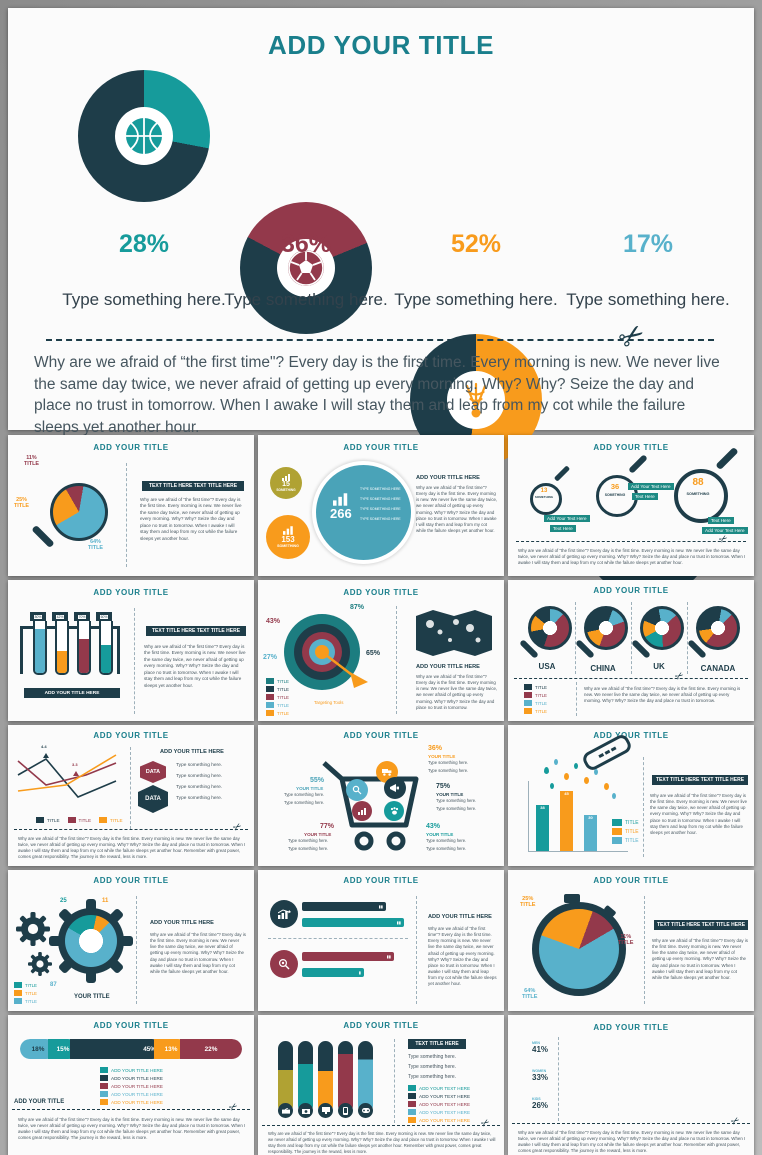  Describe the element at coordinates (579, 949) in the screenshot. I see `stopwatch-pie-chart` at that location.